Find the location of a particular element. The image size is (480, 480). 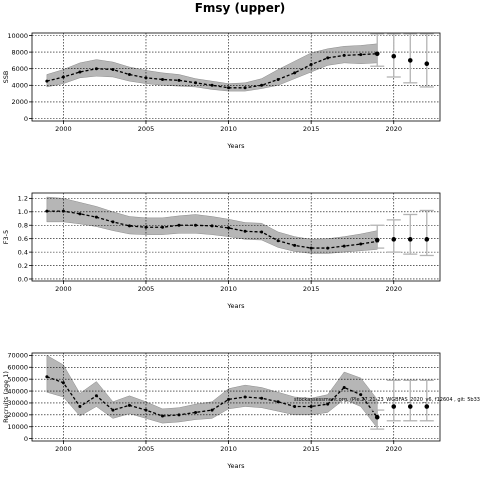

recruits-ytick-label: 20000 is located at coordinates (17, 415).